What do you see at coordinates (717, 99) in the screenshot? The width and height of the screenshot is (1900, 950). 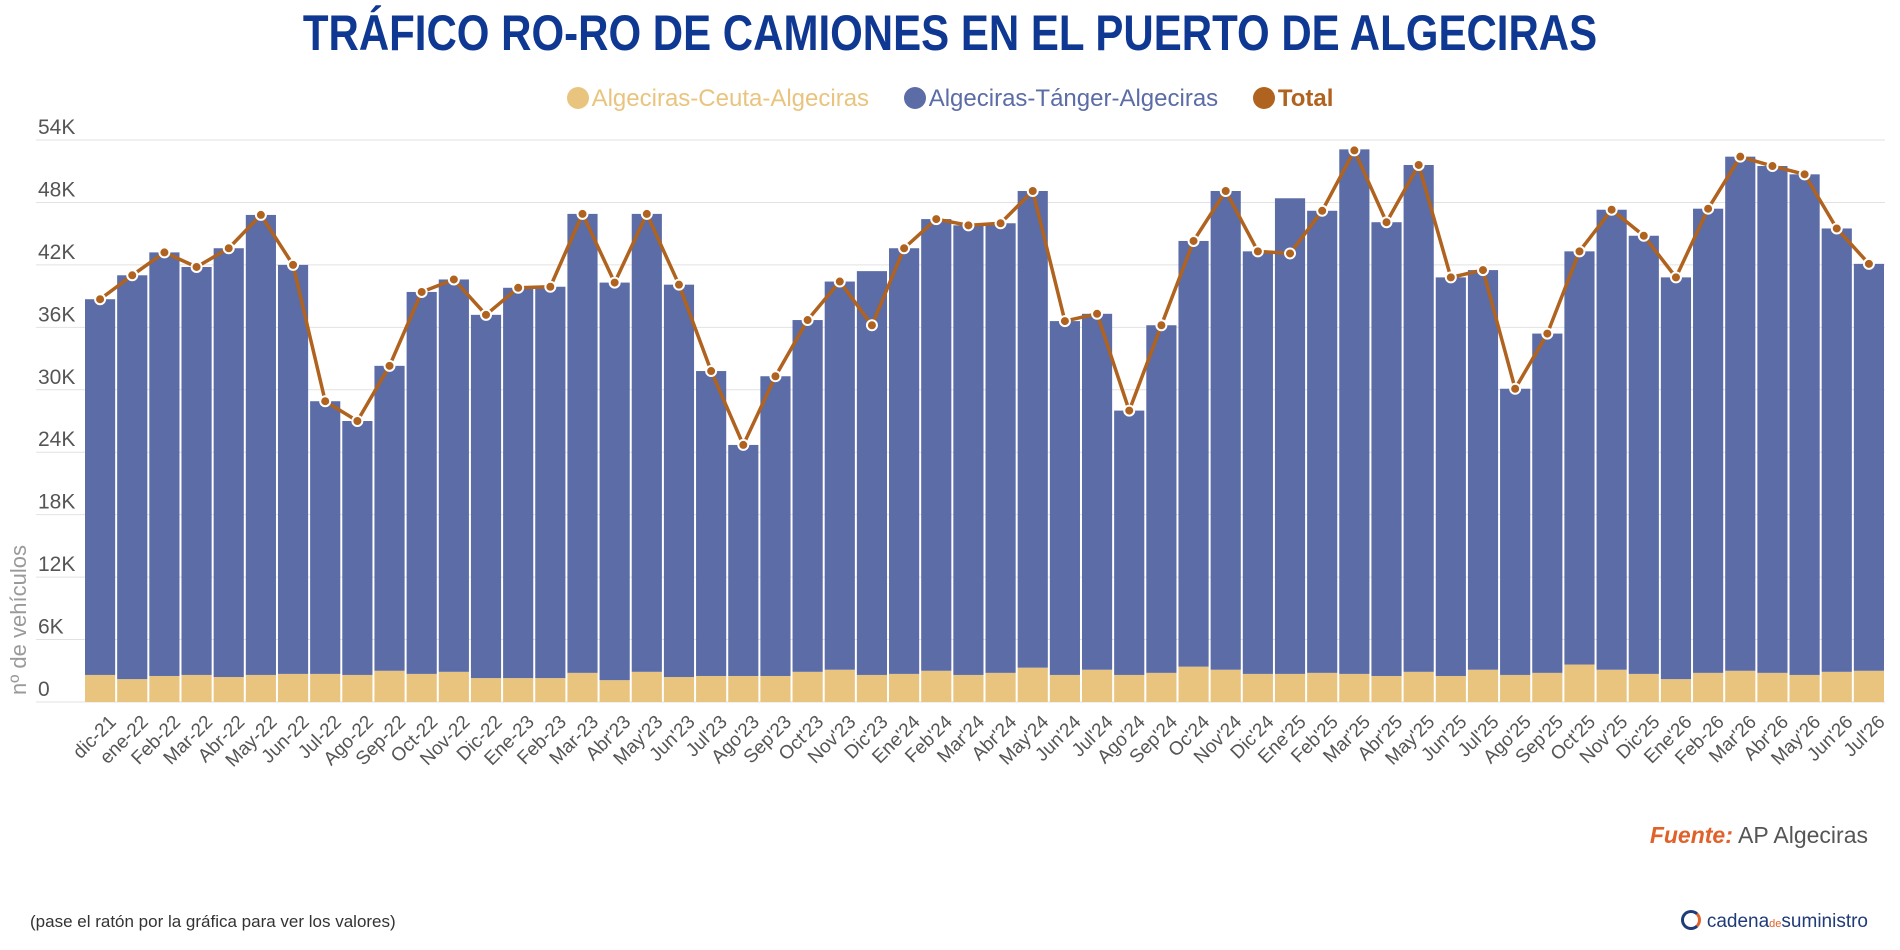 I see `legend-item-ceuta: Algeciras-Ceuta-Algeciras` at bounding box center [717, 99].